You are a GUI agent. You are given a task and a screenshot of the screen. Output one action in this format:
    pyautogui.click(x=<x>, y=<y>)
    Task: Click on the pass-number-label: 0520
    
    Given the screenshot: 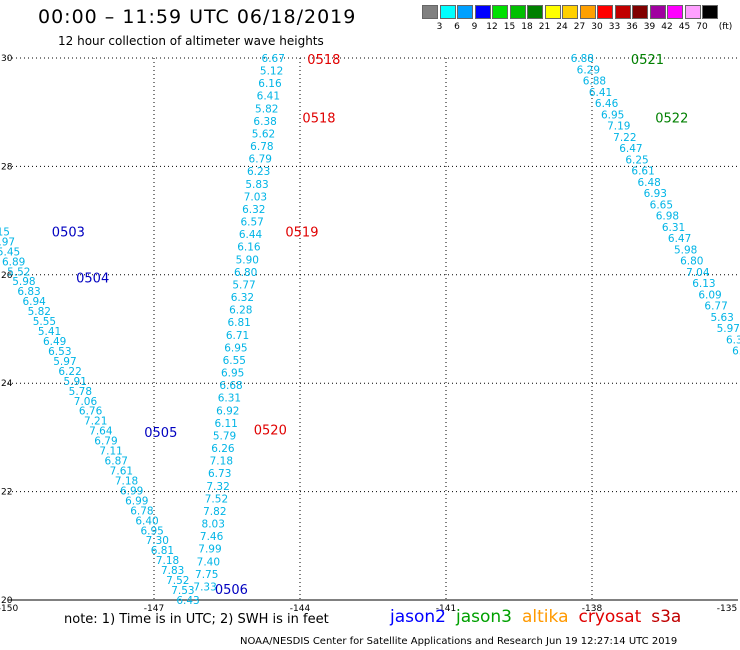 What is the action you would take?
    pyautogui.click(x=270, y=430)
    